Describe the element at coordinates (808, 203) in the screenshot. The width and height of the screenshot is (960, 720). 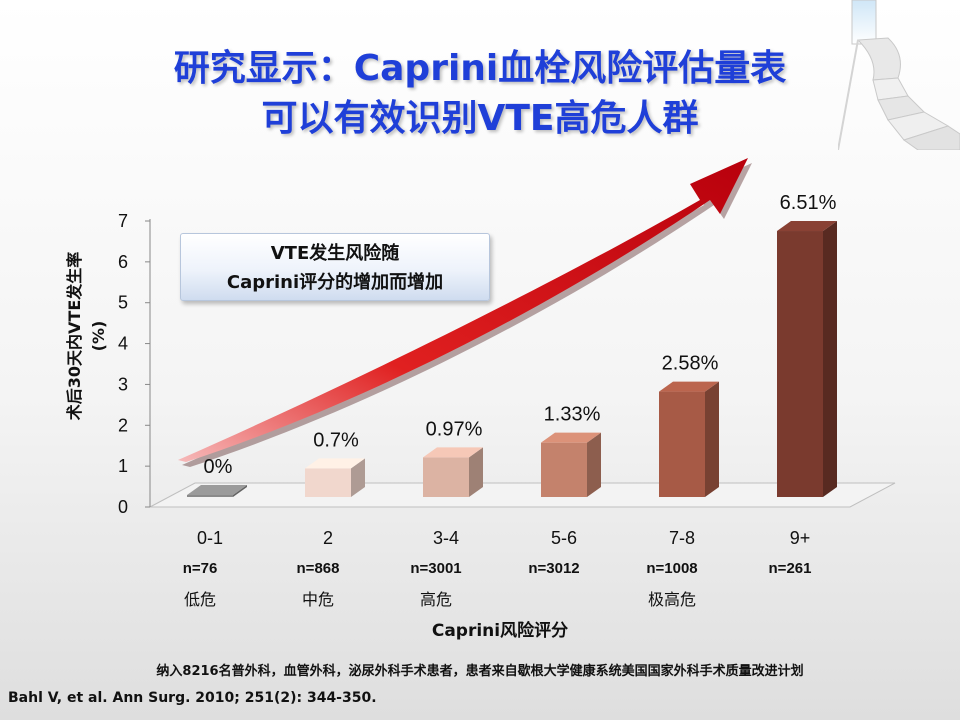
I see `data-label: 6.51%` at that location.